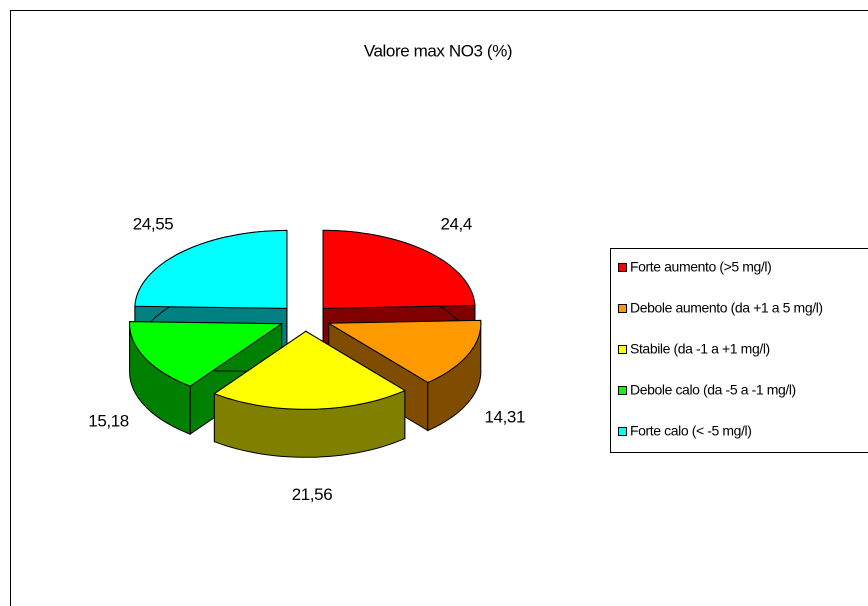 The width and height of the screenshot is (868, 606). Describe the element at coordinates (312, 494) in the screenshot. I see `data-label: 21,56` at that location.